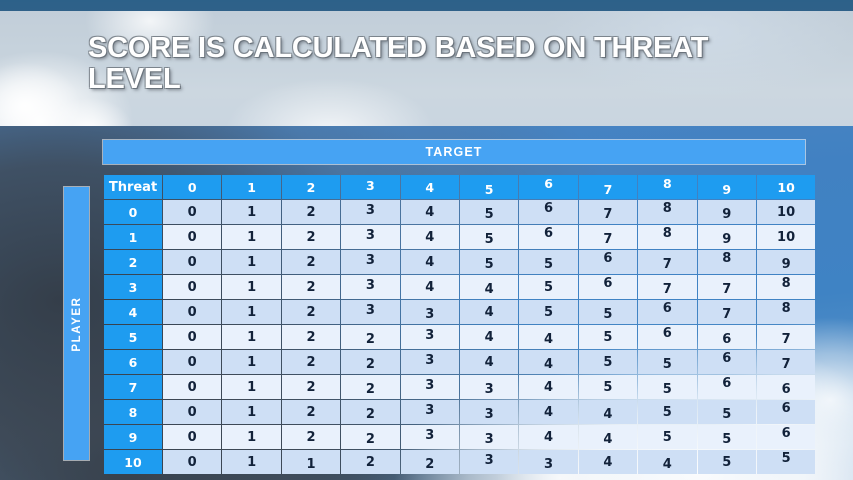 The image size is (853, 480). I want to click on row-header-10: 10, so click(133, 462).